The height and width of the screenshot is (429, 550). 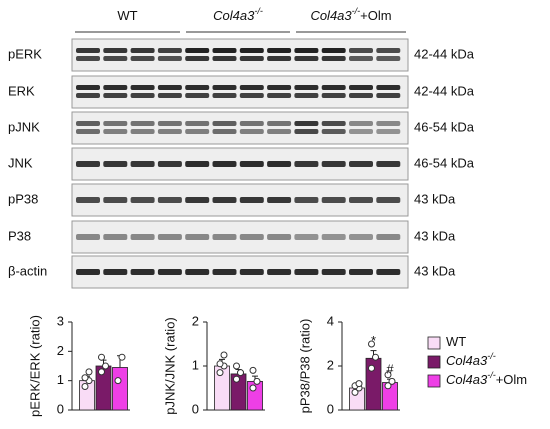 I want to click on blot-label: pP38, so click(x=23, y=198).